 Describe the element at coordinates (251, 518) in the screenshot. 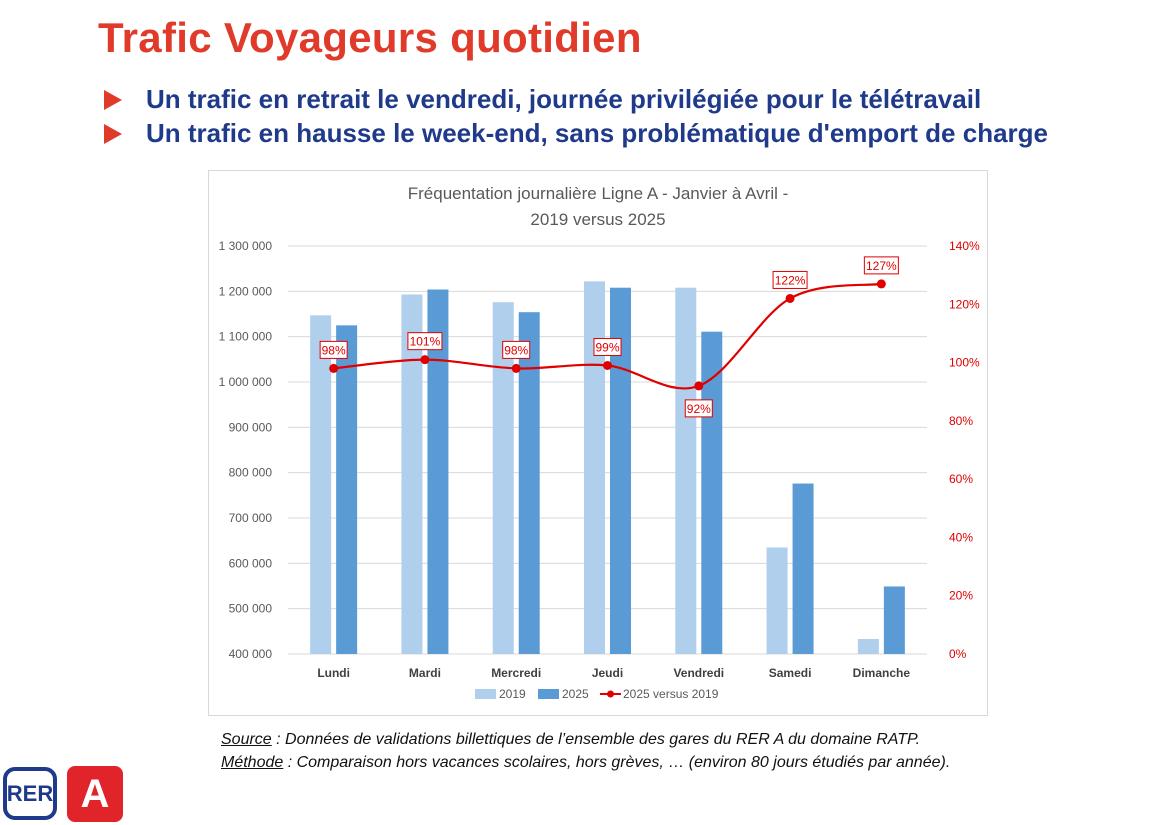

I see `y-tick-label: 700 000` at that location.